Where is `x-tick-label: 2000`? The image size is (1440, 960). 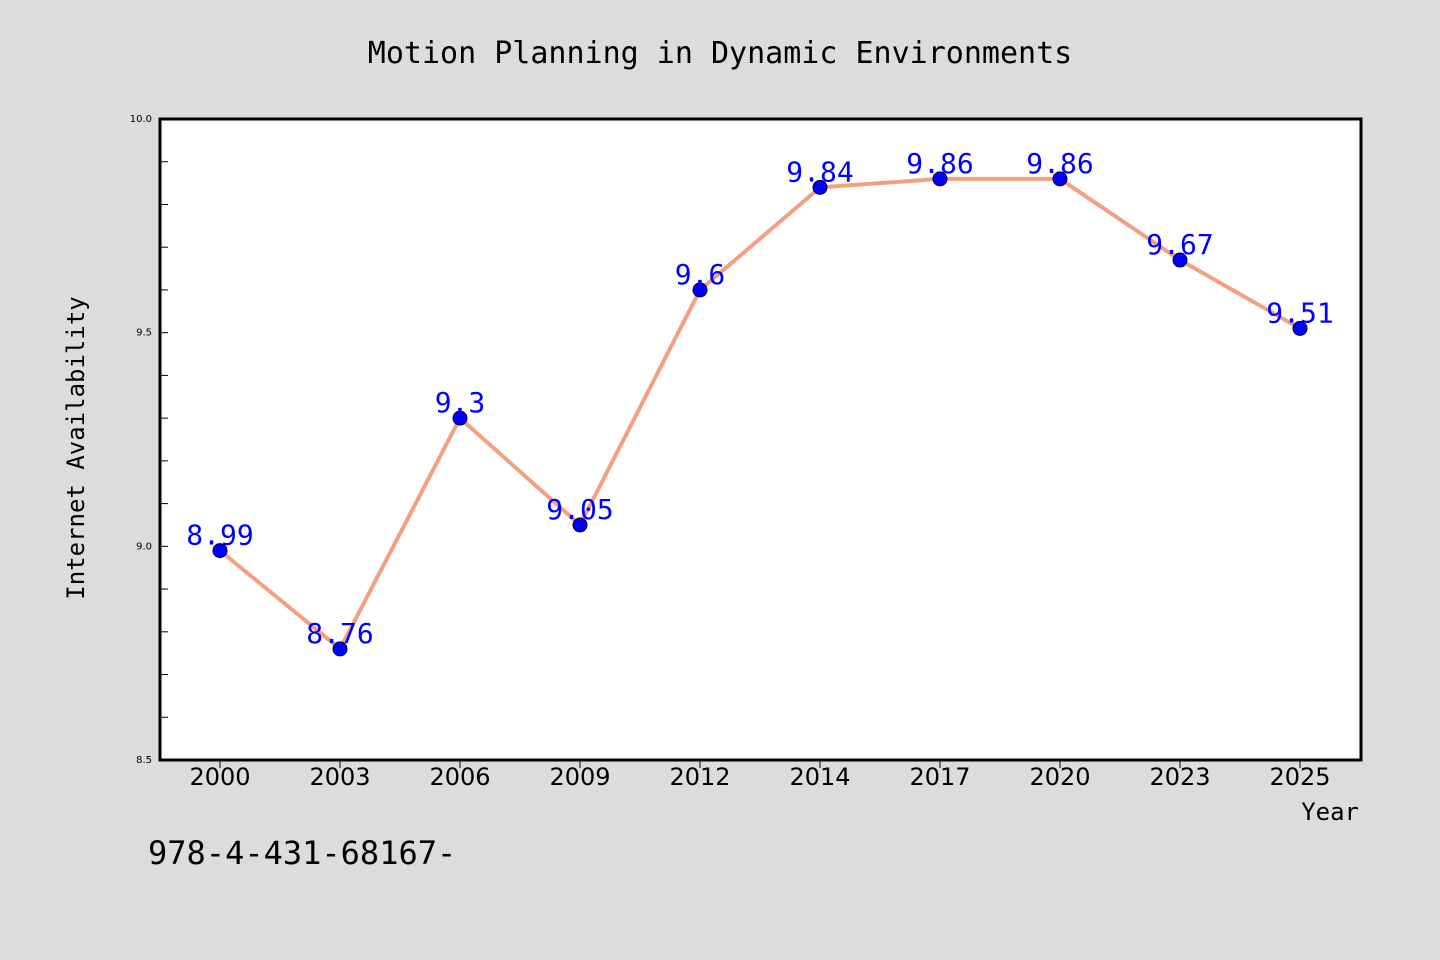 x-tick-label: 2000 is located at coordinates (219, 777).